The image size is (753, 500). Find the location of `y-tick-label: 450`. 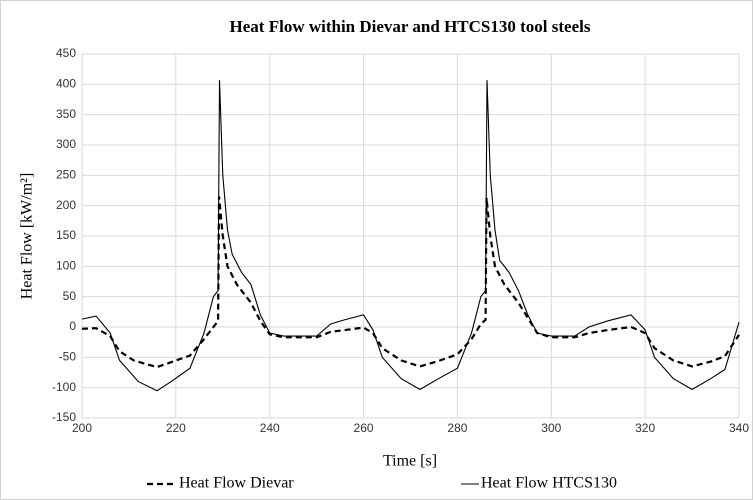

y-tick-label: 450 is located at coordinates (66, 53).